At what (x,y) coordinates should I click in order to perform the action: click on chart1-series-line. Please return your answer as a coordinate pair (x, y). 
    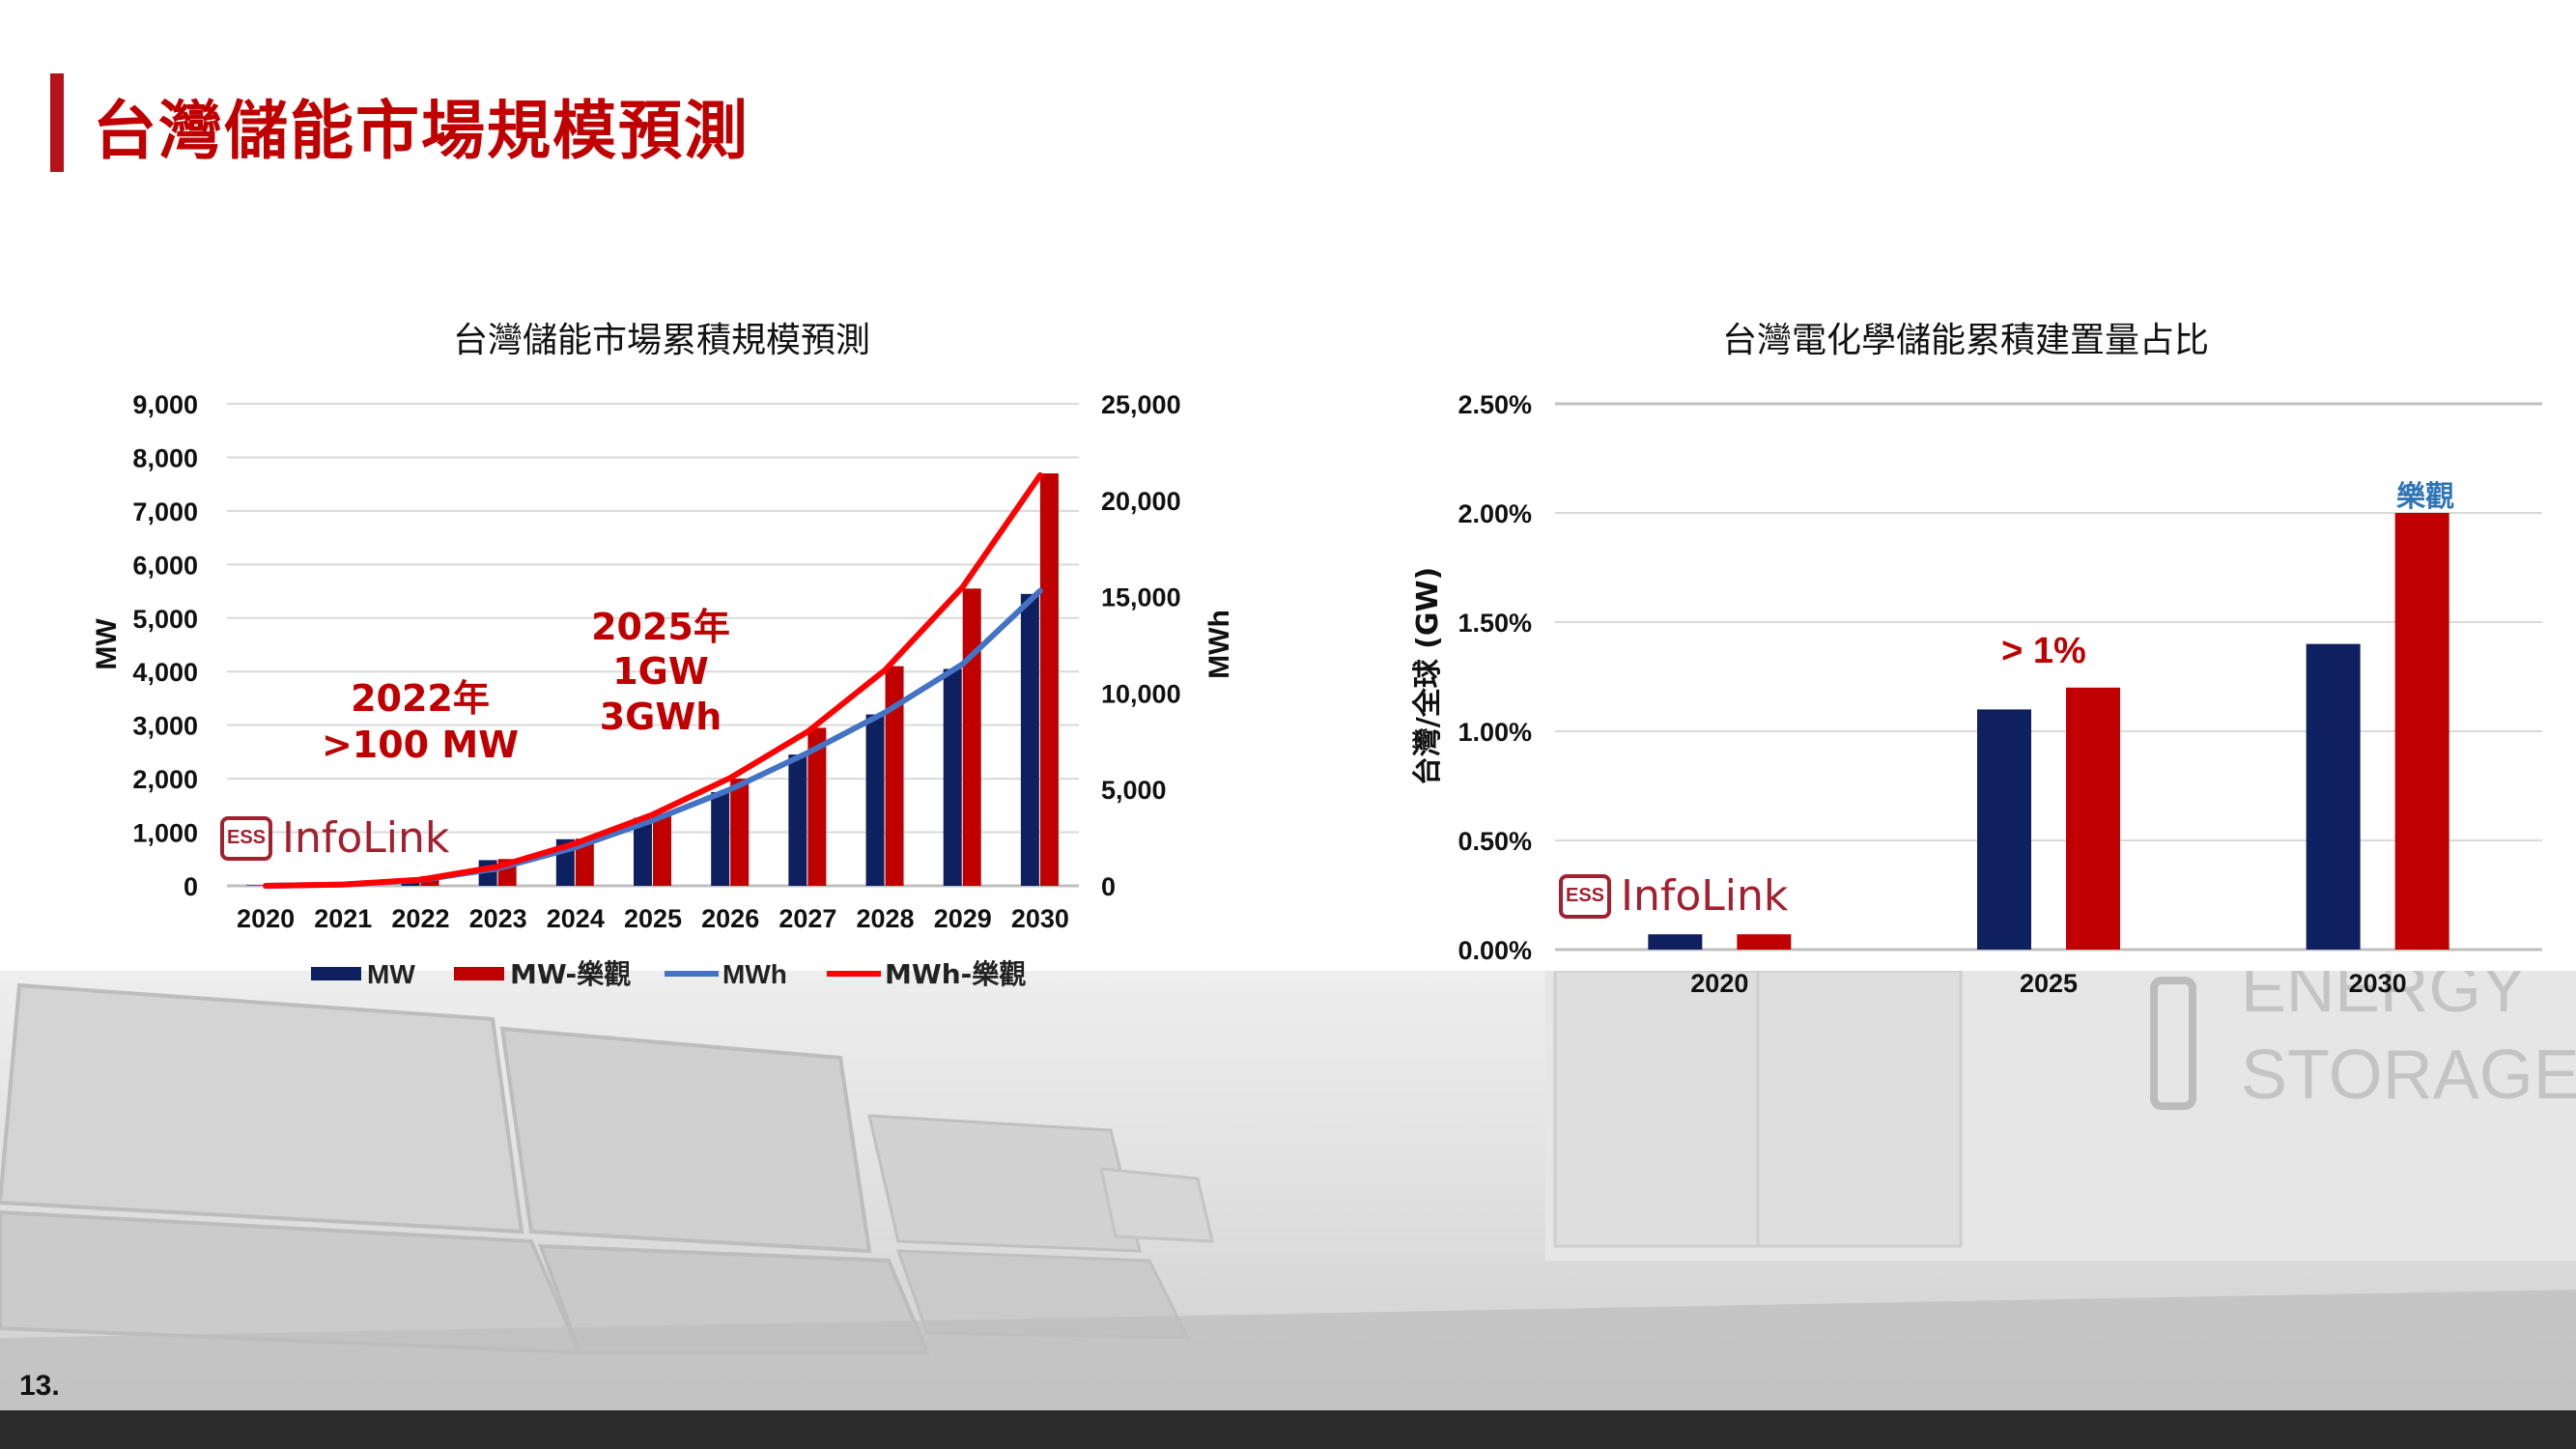
    Looking at the image, I should click on (653, 680).